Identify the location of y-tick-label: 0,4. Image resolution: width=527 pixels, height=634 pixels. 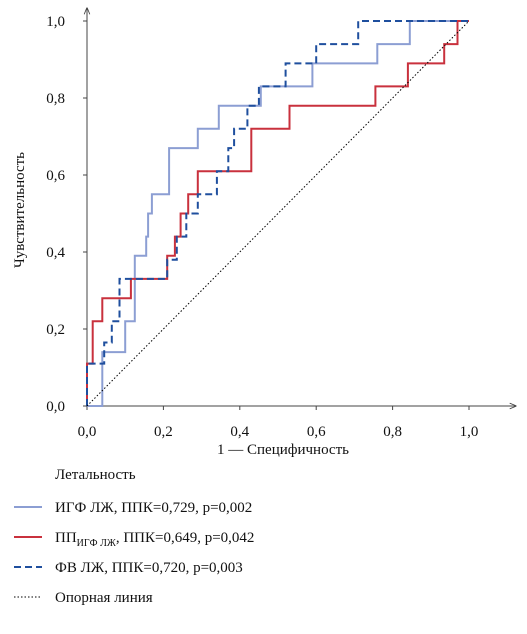
(55, 253).